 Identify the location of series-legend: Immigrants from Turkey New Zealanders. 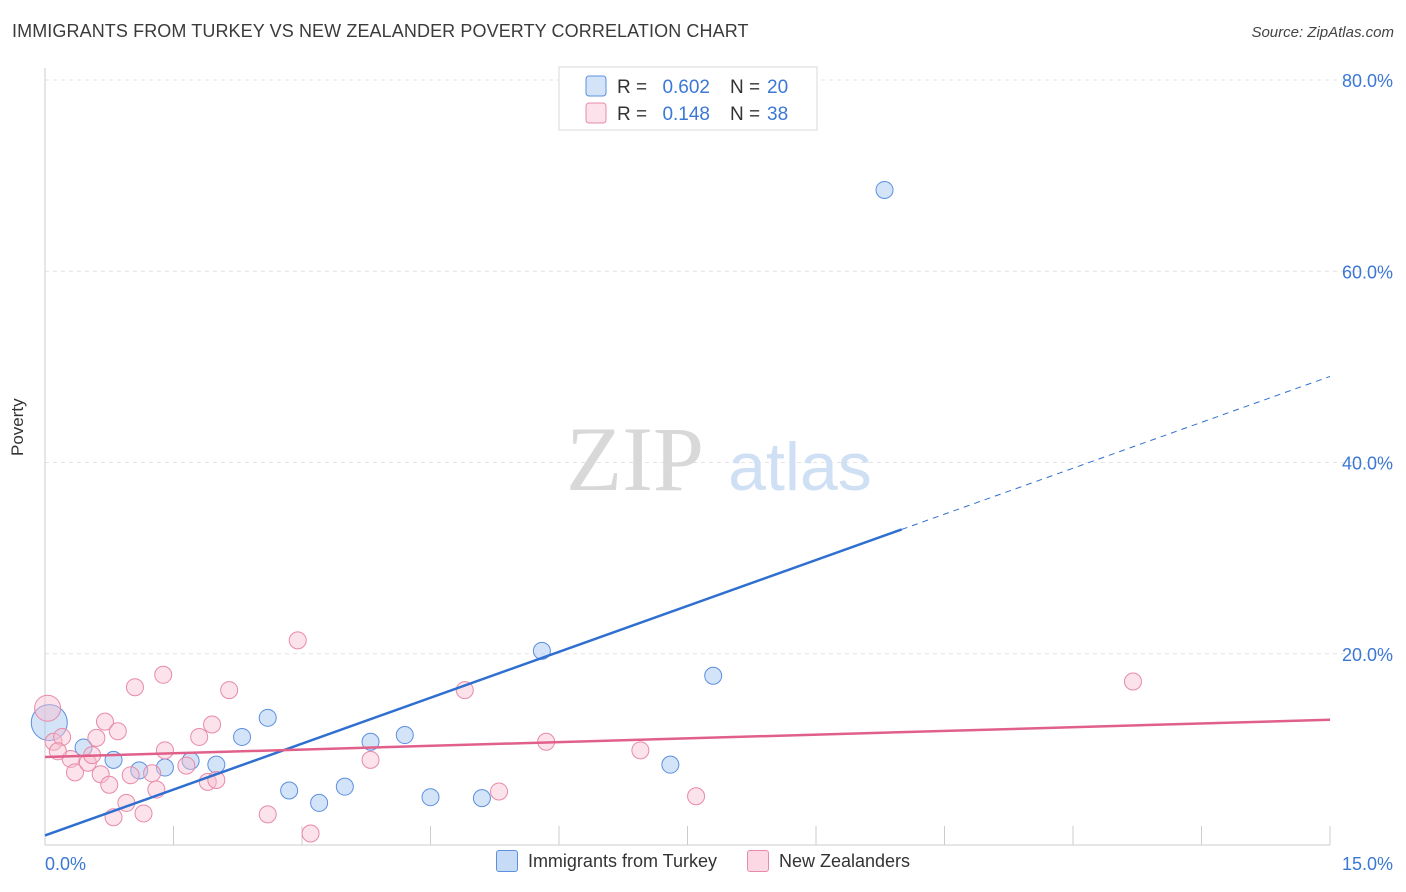
(703, 861).